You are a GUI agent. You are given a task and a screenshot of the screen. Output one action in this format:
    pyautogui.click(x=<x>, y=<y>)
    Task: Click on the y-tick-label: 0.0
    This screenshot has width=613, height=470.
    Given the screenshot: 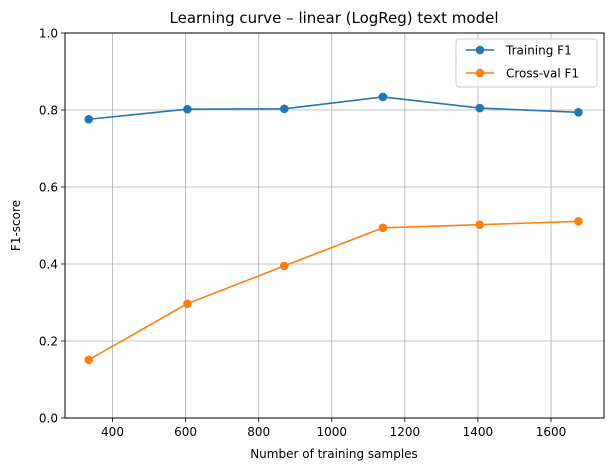 What is the action you would take?
    pyautogui.click(x=48, y=419)
    